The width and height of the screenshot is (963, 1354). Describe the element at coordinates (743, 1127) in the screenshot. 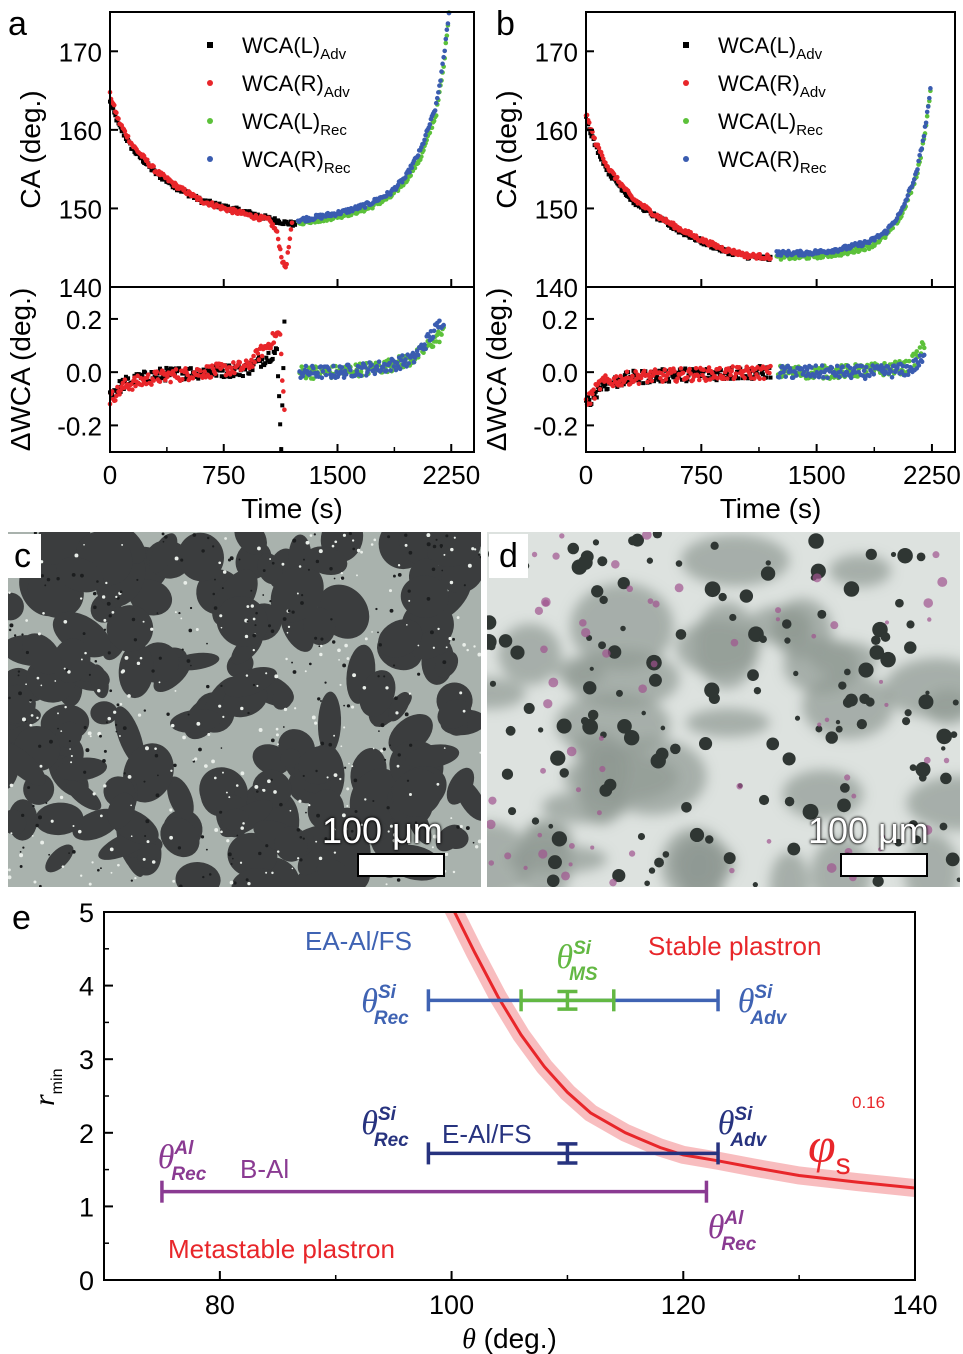

I see `e-theta-e-right: θSi Adv` at that location.